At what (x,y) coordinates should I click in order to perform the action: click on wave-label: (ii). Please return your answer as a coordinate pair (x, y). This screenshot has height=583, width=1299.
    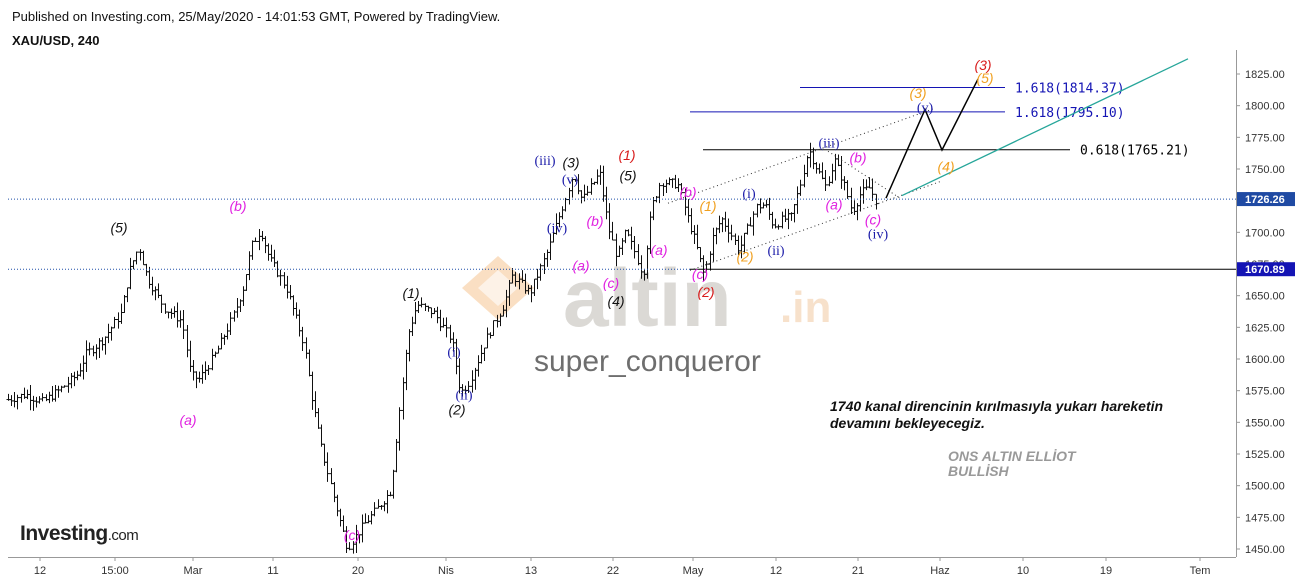
    Looking at the image, I should click on (775, 251).